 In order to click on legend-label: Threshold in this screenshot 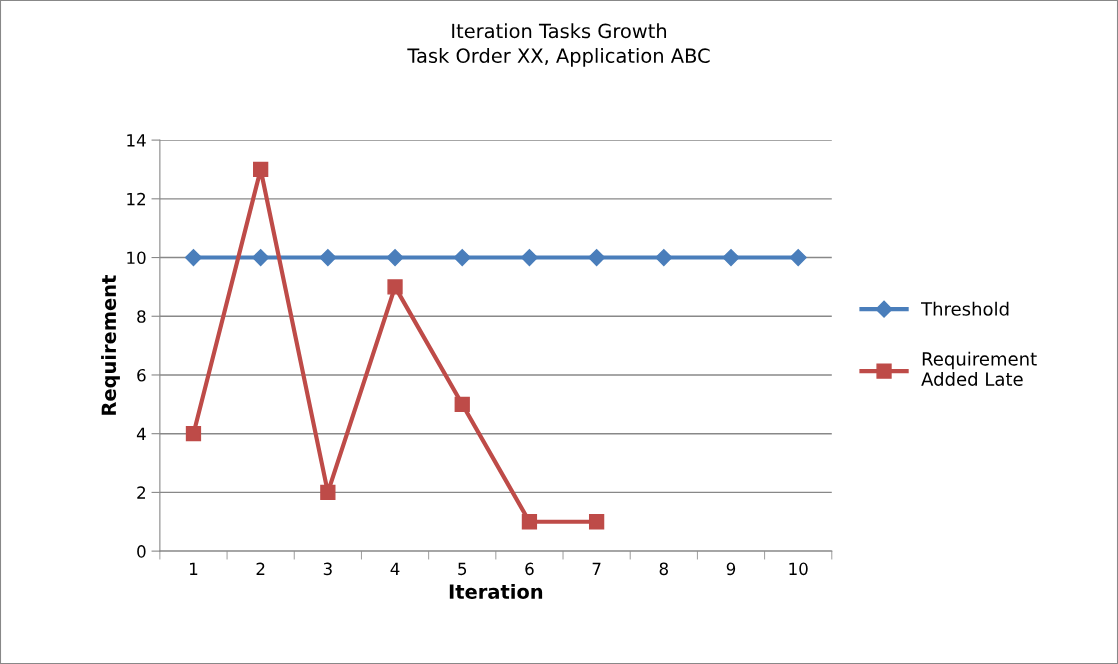, I will do `click(965, 308)`.